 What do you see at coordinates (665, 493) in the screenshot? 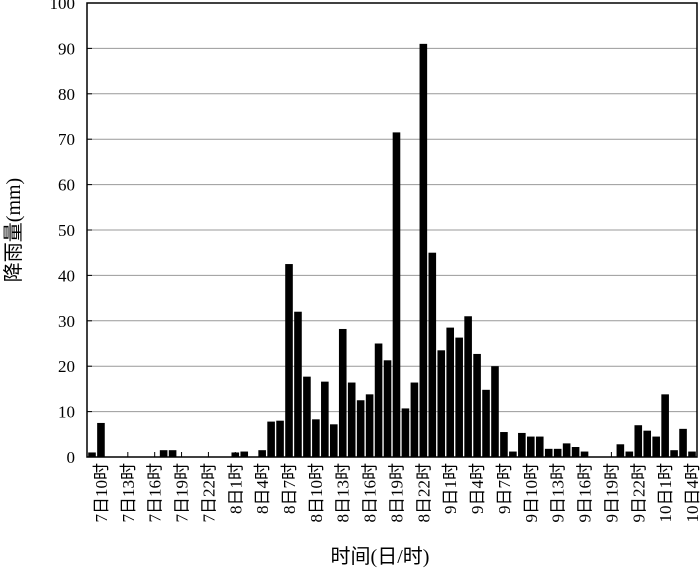
I see `x-tick-label: 10日1时` at bounding box center [665, 493].